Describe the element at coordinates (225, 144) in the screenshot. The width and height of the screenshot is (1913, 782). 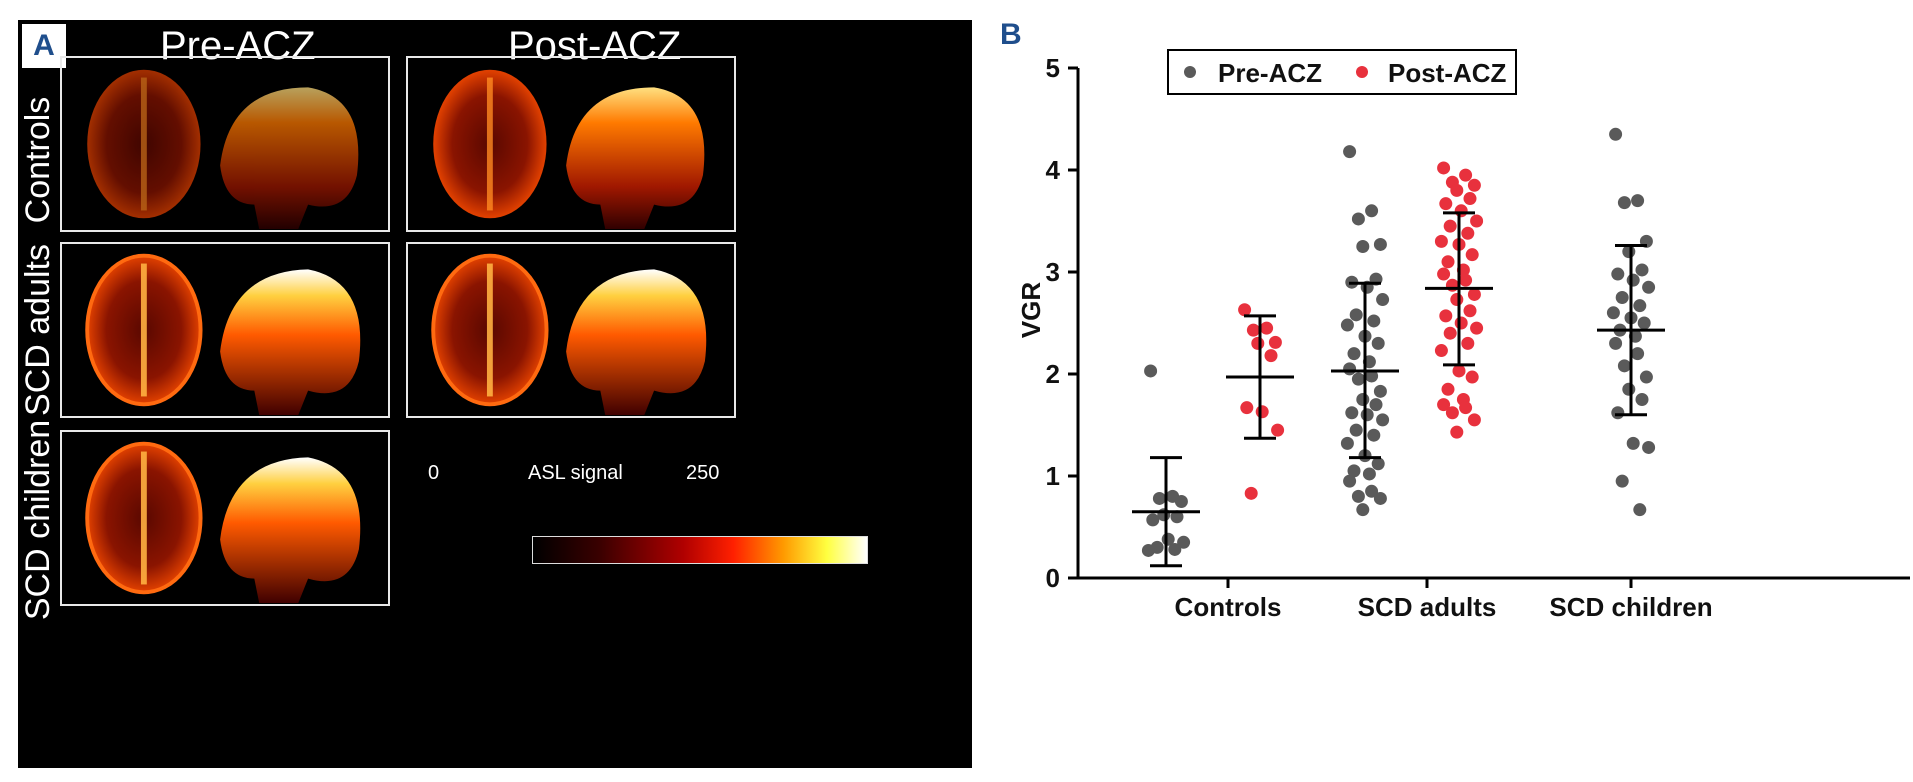
I see `controls-pre-acz-image` at that location.